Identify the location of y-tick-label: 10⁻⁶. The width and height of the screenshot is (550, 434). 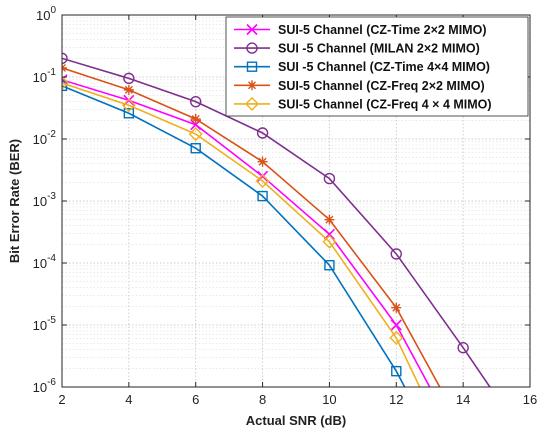
(45, 386).